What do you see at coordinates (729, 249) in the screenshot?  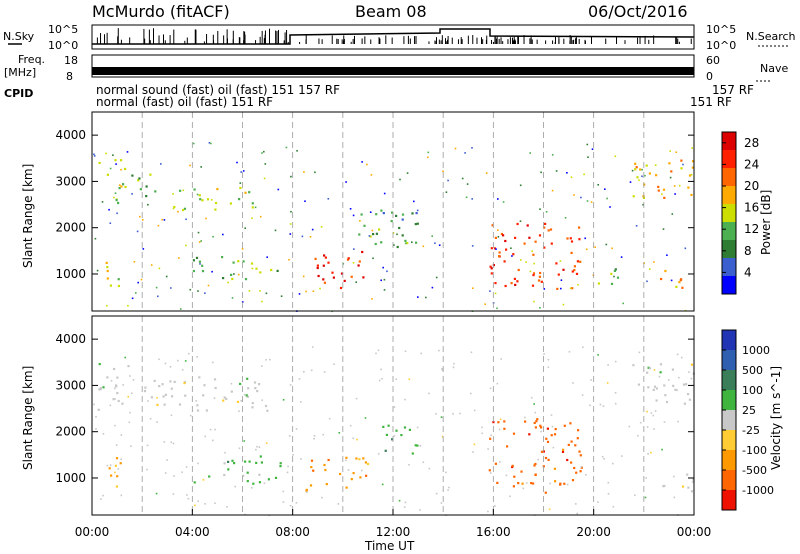 I see `colorbar-swatch` at bounding box center [729, 249].